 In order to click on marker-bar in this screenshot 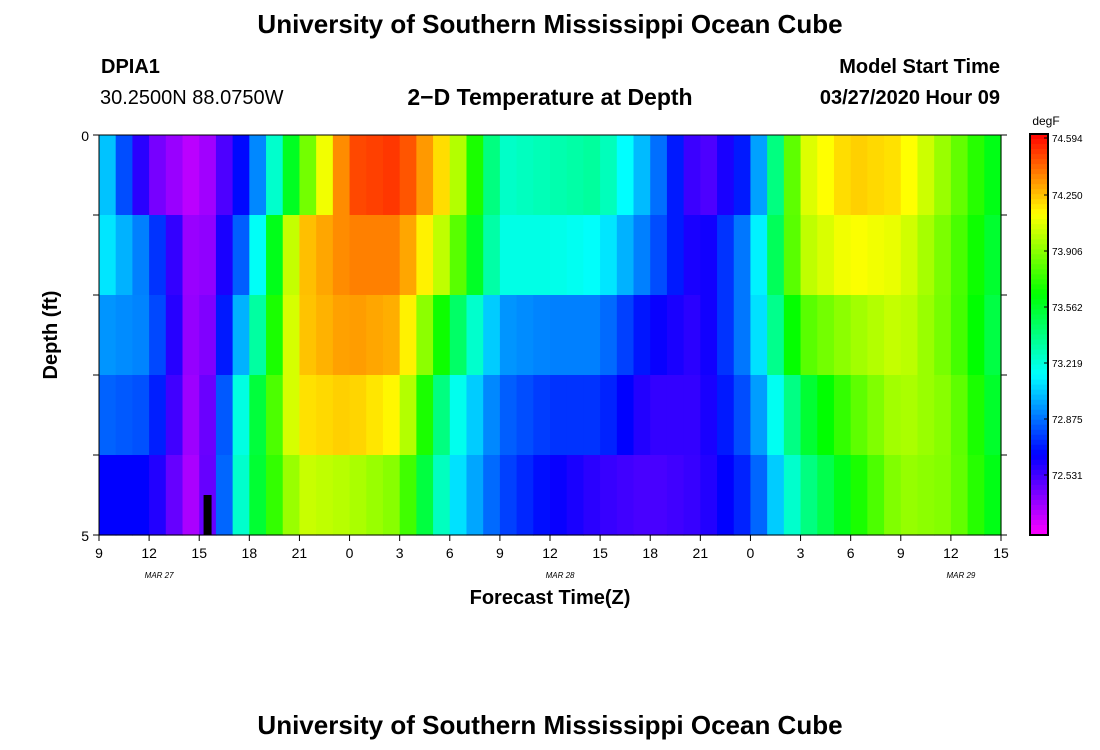, I will do `click(207, 515)`.